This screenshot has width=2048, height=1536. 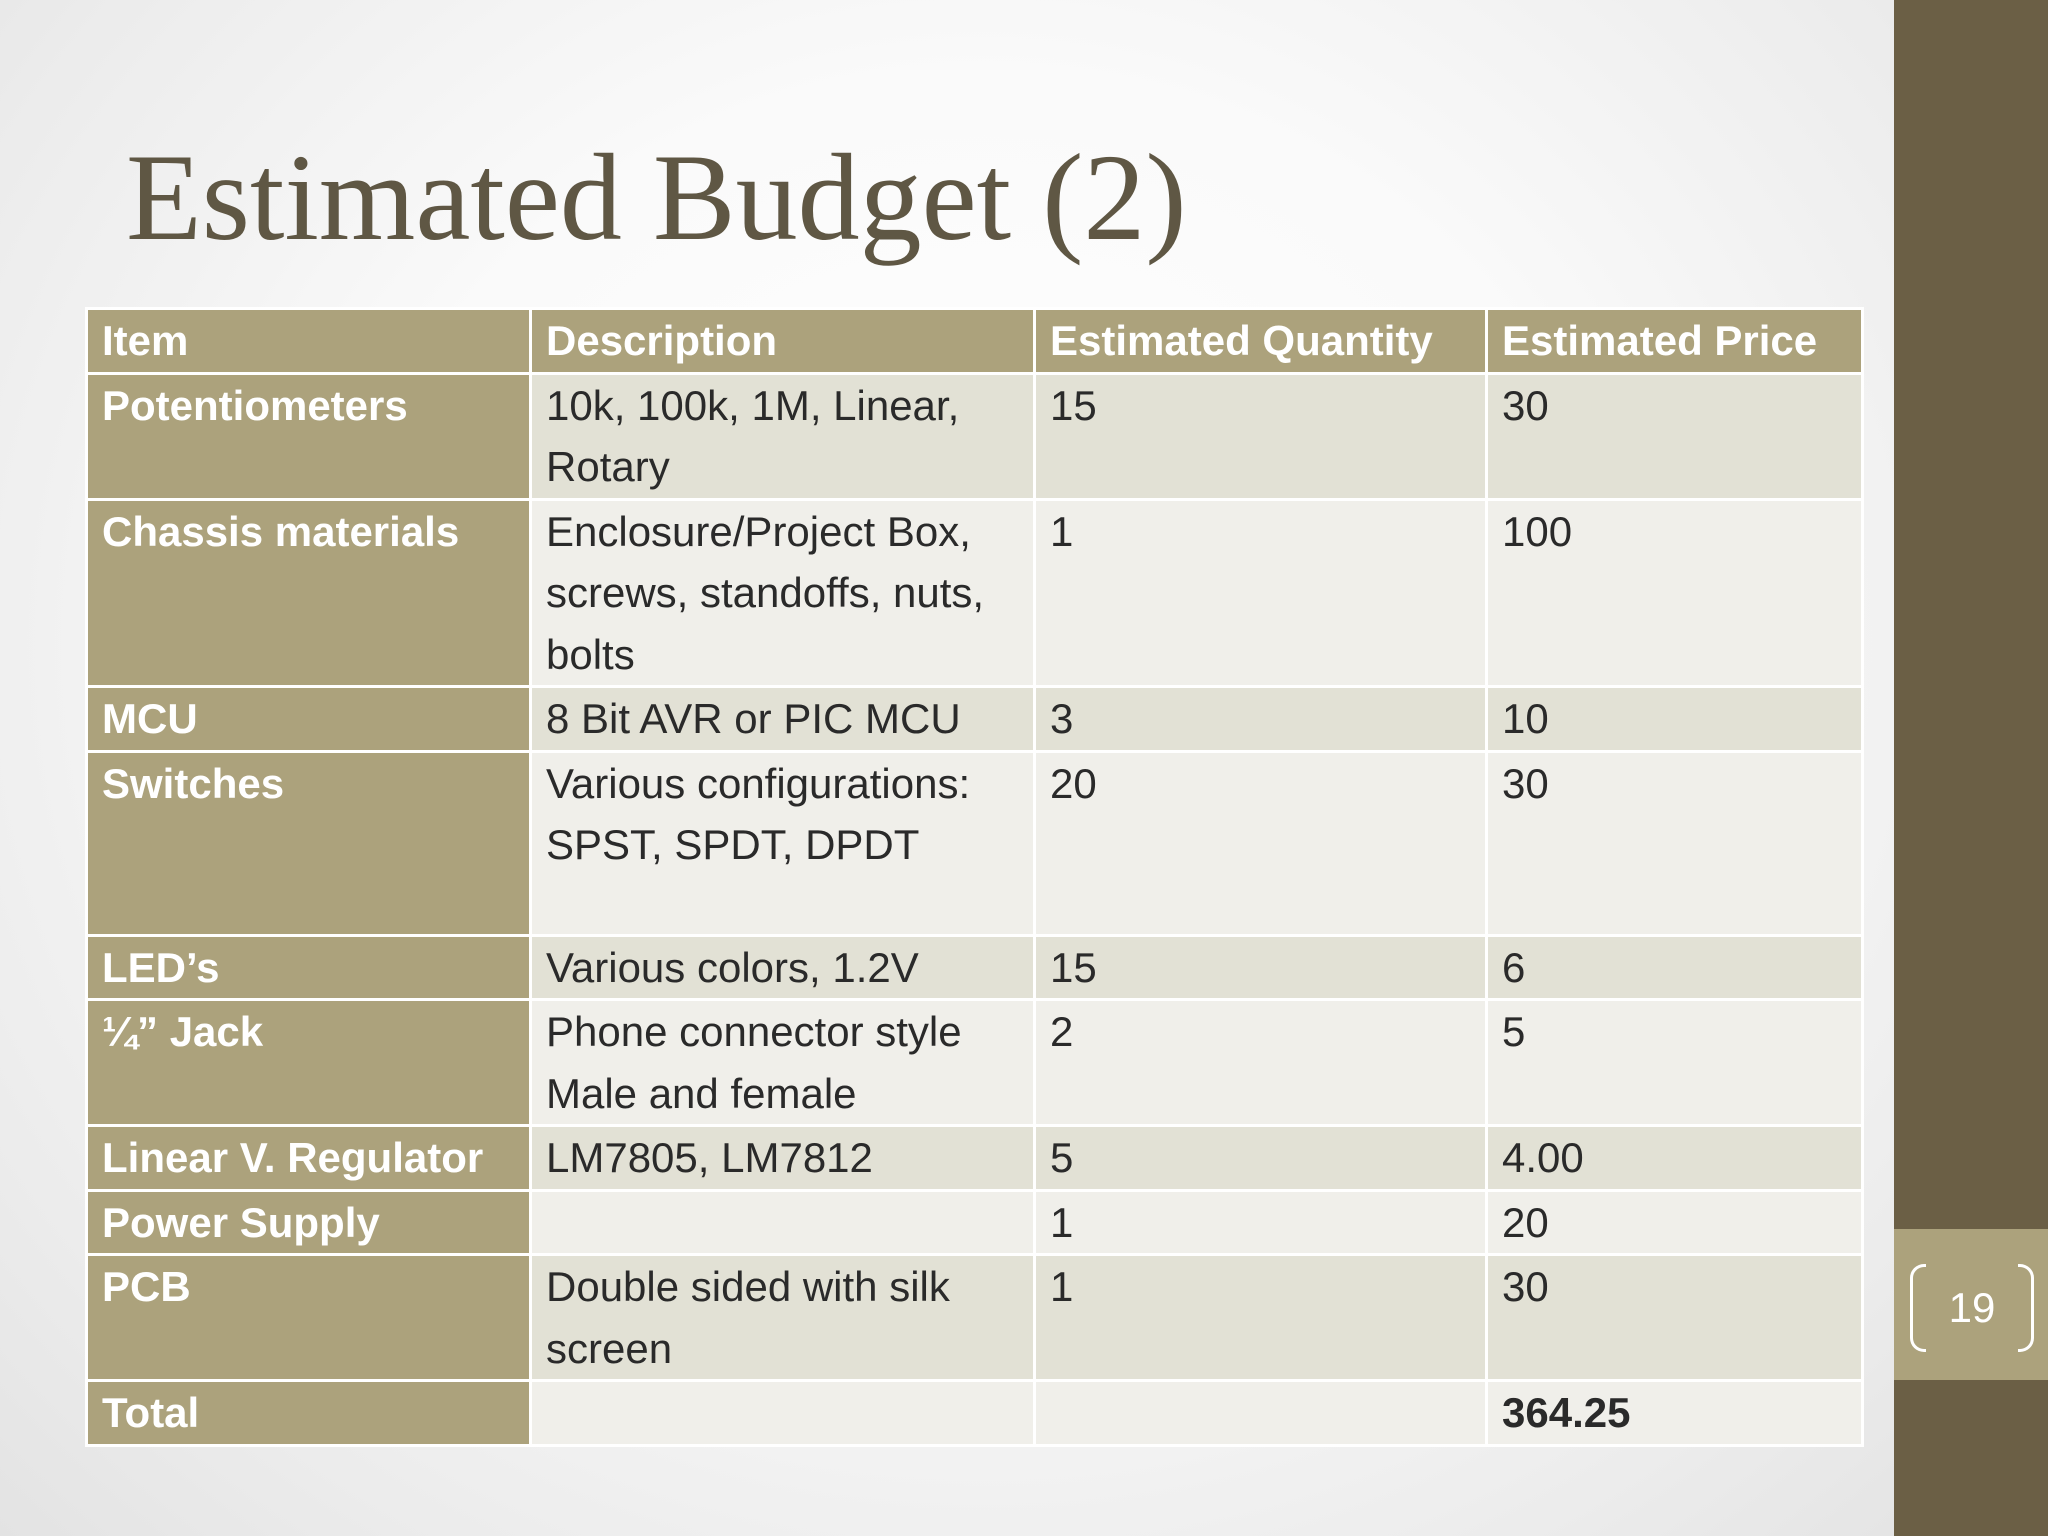 What do you see at coordinates (308, 436) in the screenshot?
I see `item-cell: Potentiometers` at bounding box center [308, 436].